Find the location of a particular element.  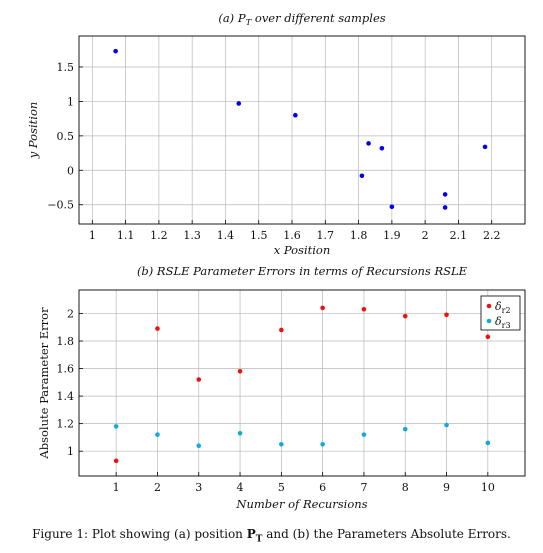

chart-a-x-tick-label: 1.3 is located at coordinates (192, 235).